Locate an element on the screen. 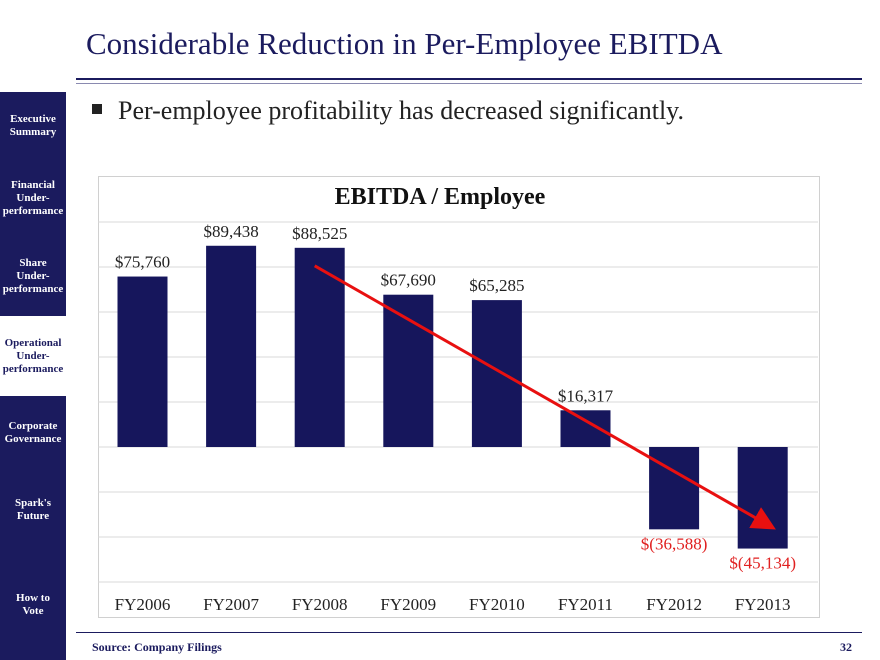 This screenshot has height=660, width=880. bar-fy2008 is located at coordinates (319, 347).